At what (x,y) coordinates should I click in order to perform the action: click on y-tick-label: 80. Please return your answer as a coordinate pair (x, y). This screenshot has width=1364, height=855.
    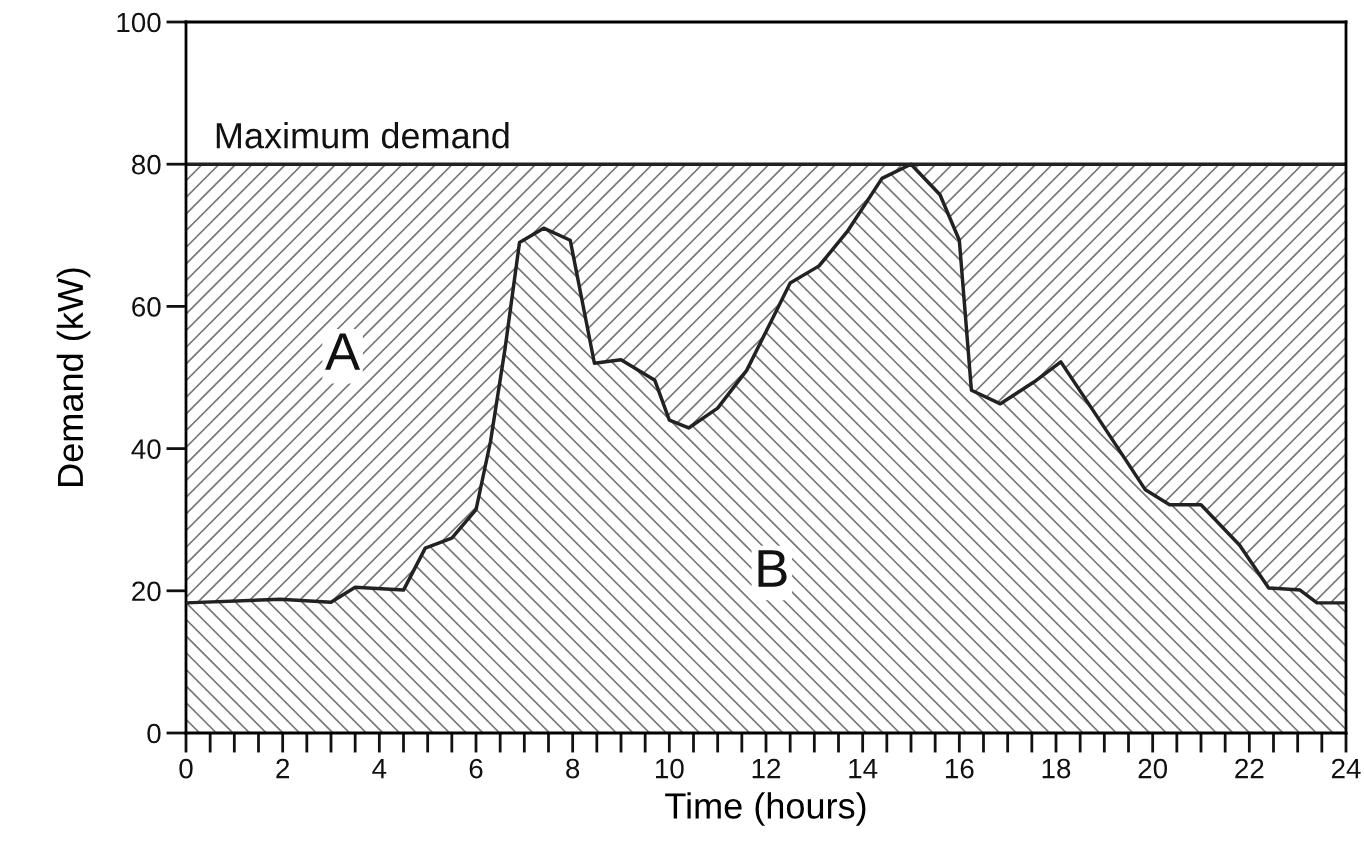
    Looking at the image, I should click on (146, 164).